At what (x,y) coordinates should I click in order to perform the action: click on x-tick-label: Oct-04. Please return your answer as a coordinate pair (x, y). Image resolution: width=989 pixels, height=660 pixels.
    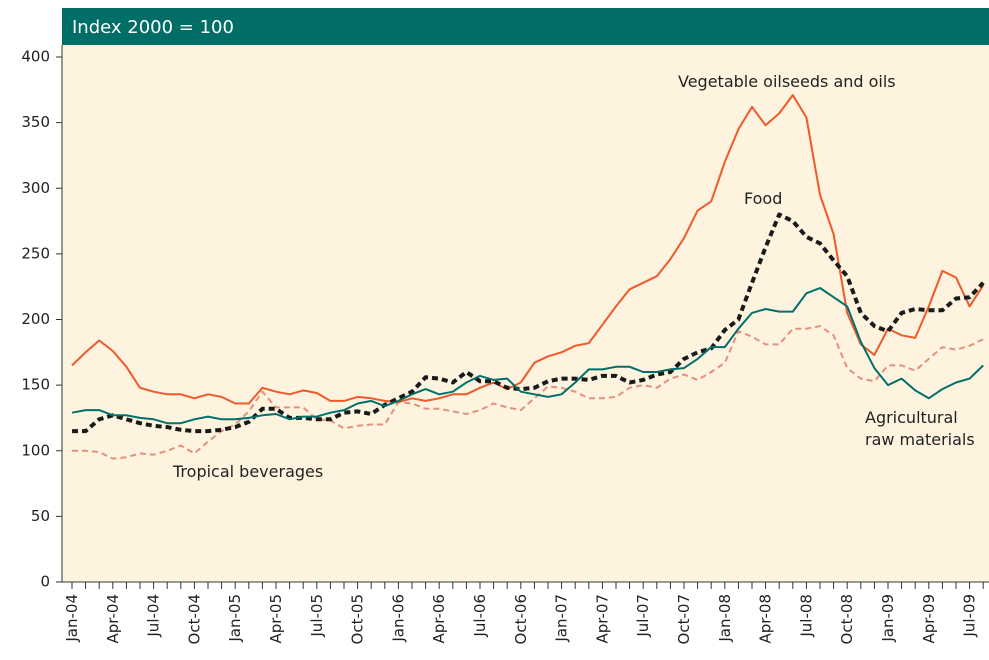
    Looking at the image, I should click on (194, 619).